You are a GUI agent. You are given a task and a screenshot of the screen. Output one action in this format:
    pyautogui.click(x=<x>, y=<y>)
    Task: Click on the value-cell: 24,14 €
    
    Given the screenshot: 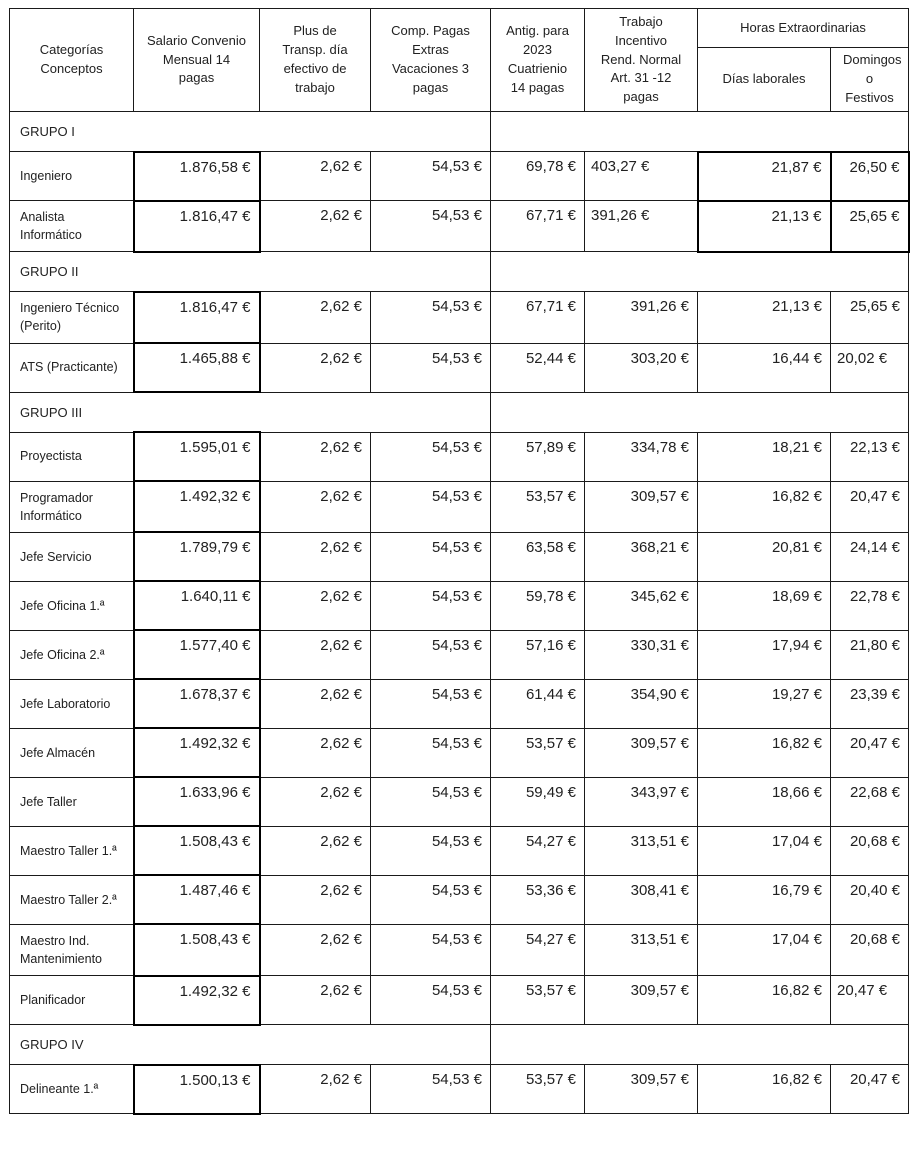 What is the action you would take?
    pyautogui.click(x=869, y=556)
    